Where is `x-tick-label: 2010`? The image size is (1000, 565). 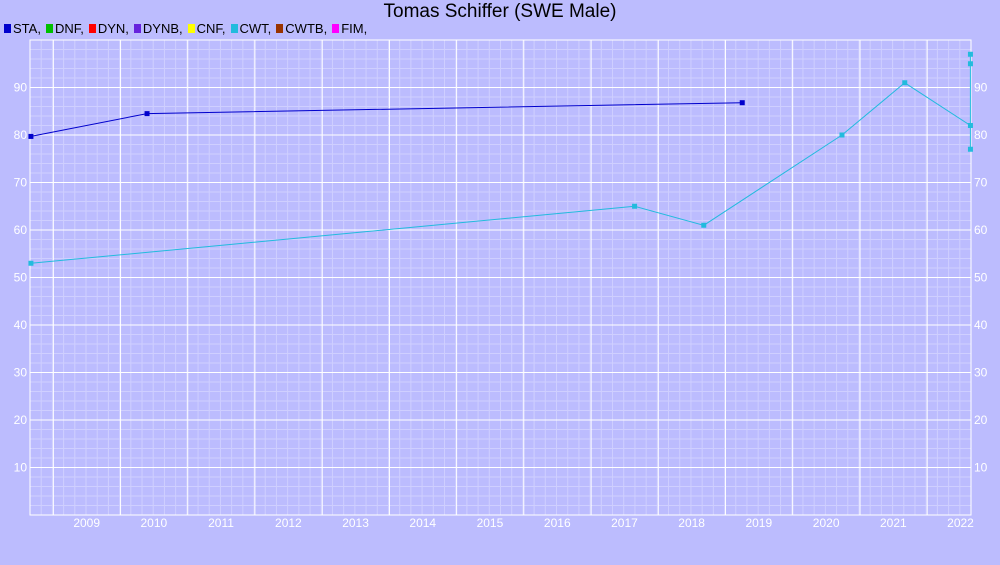 x-tick-label: 2010 is located at coordinates (154, 523).